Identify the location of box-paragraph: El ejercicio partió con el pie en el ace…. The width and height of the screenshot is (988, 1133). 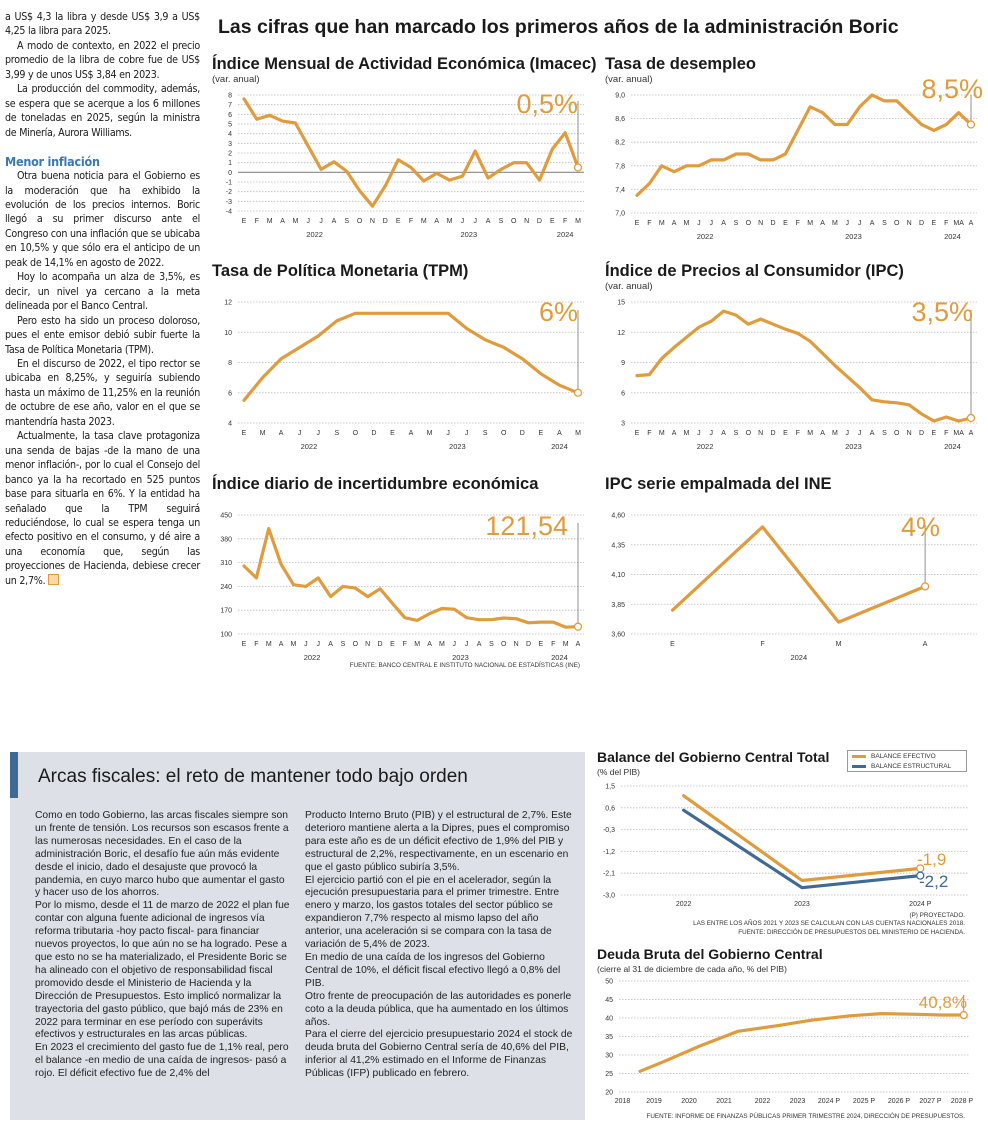
(432, 912).